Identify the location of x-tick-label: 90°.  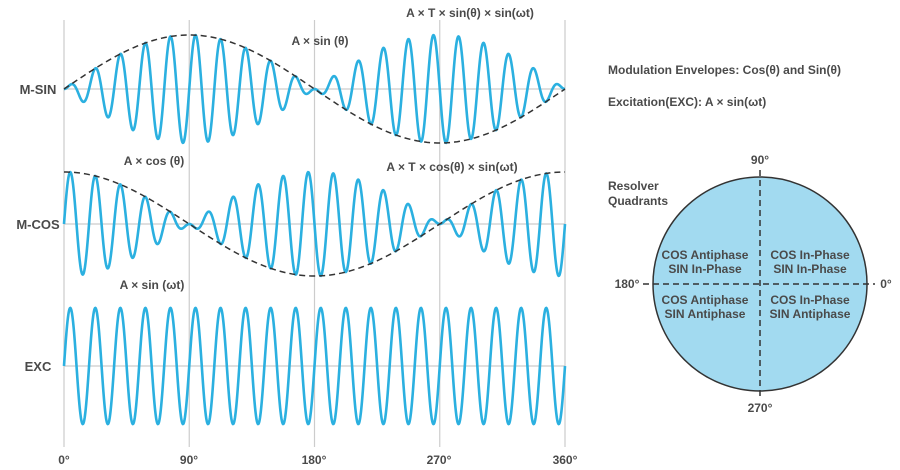
(189, 460).